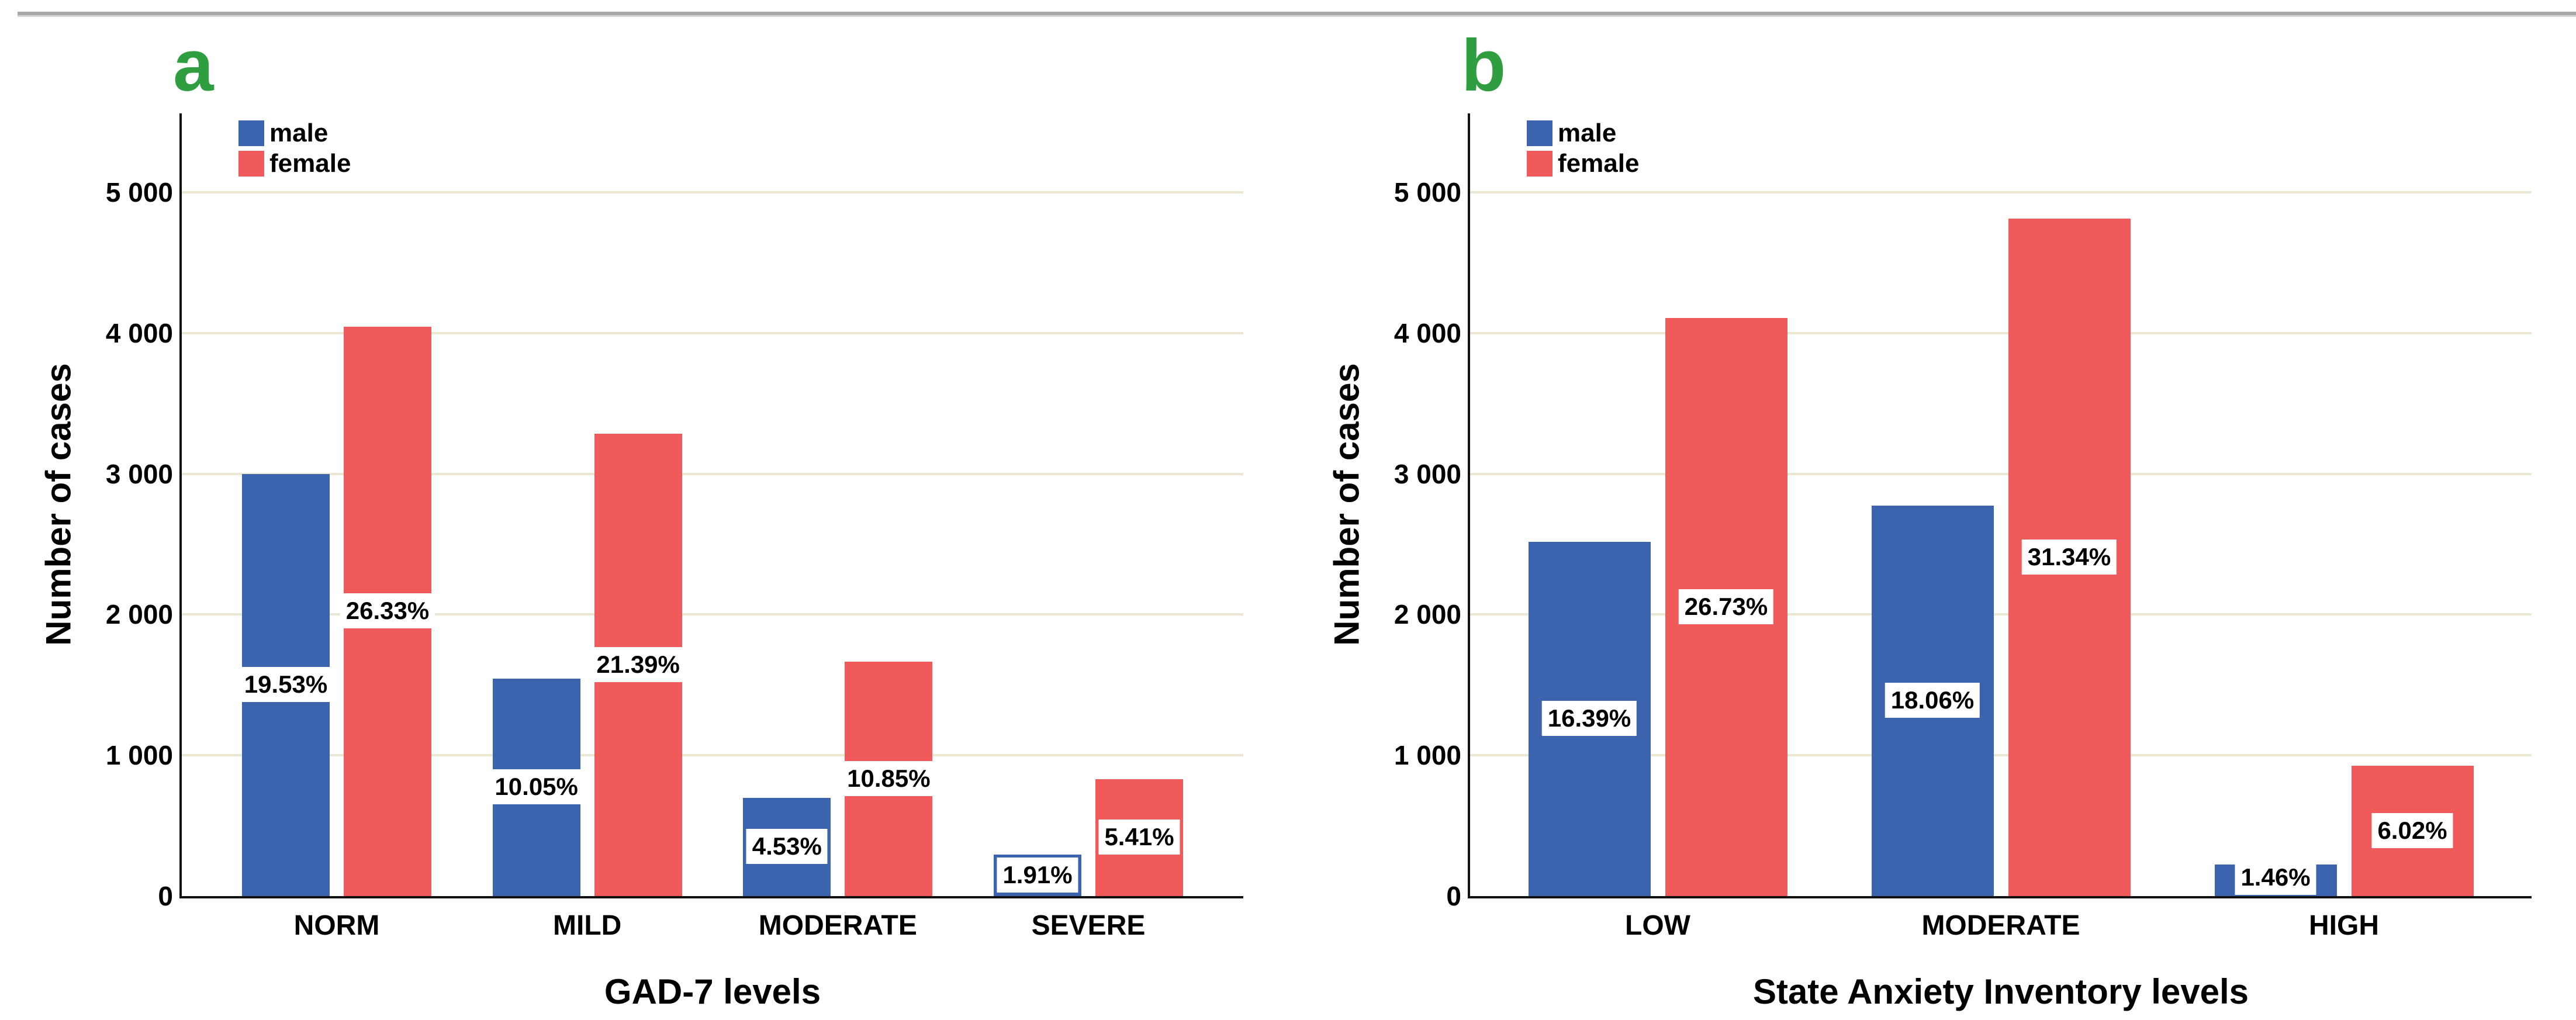 Image resolution: width=2576 pixels, height=1020 pixels. What do you see at coordinates (1139, 837) in the screenshot?
I see `female-percent-label-severe: 5.41%` at bounding box center [1139, 837].